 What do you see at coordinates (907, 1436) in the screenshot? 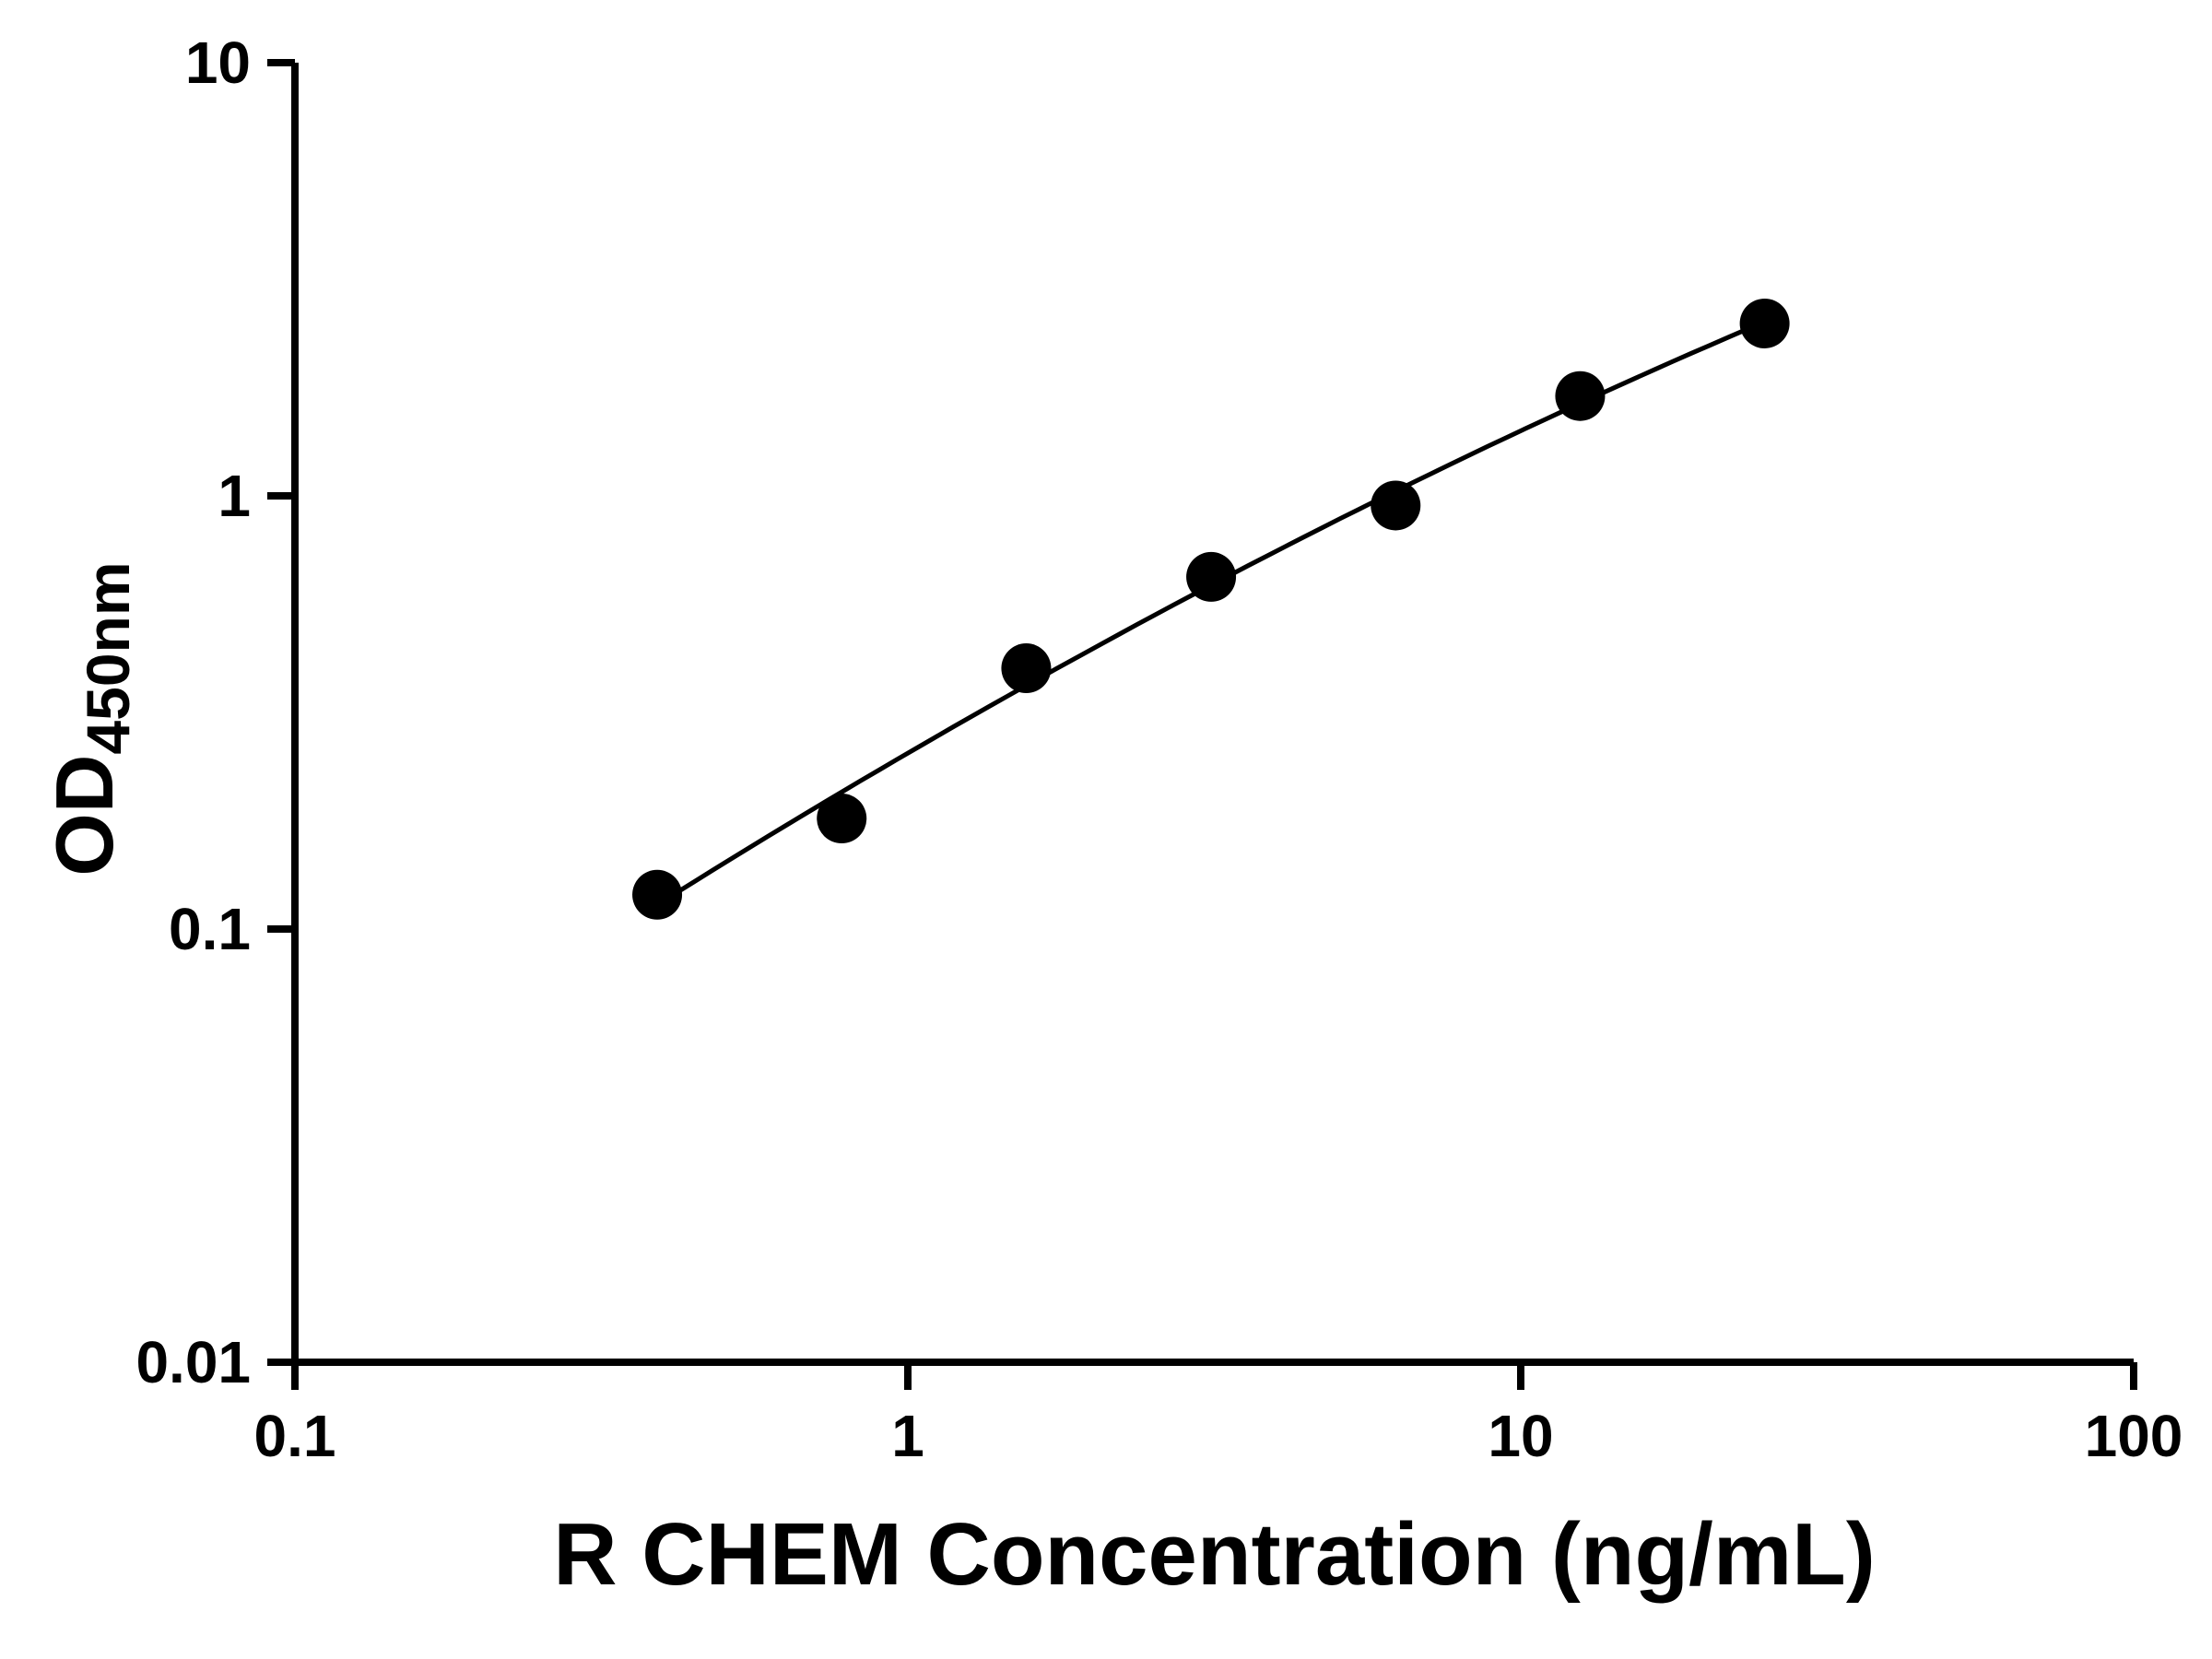
I see `x-tick-label: 1` at bounding box center [907, 1436].